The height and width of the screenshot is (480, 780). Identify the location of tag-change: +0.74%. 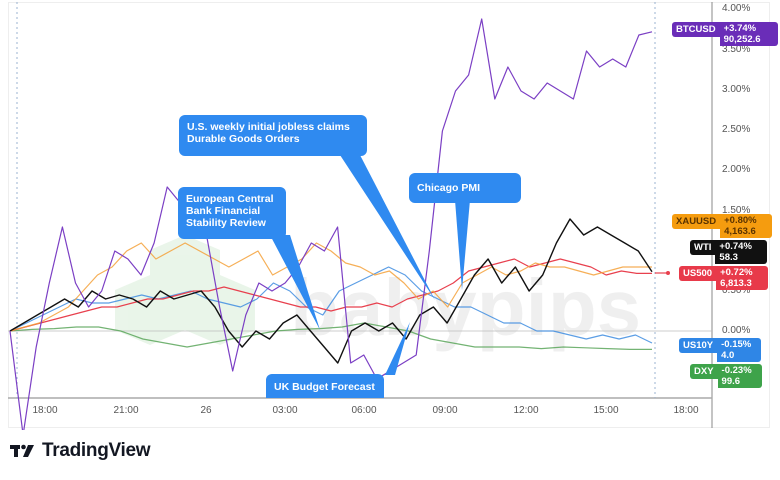
(735, 246).